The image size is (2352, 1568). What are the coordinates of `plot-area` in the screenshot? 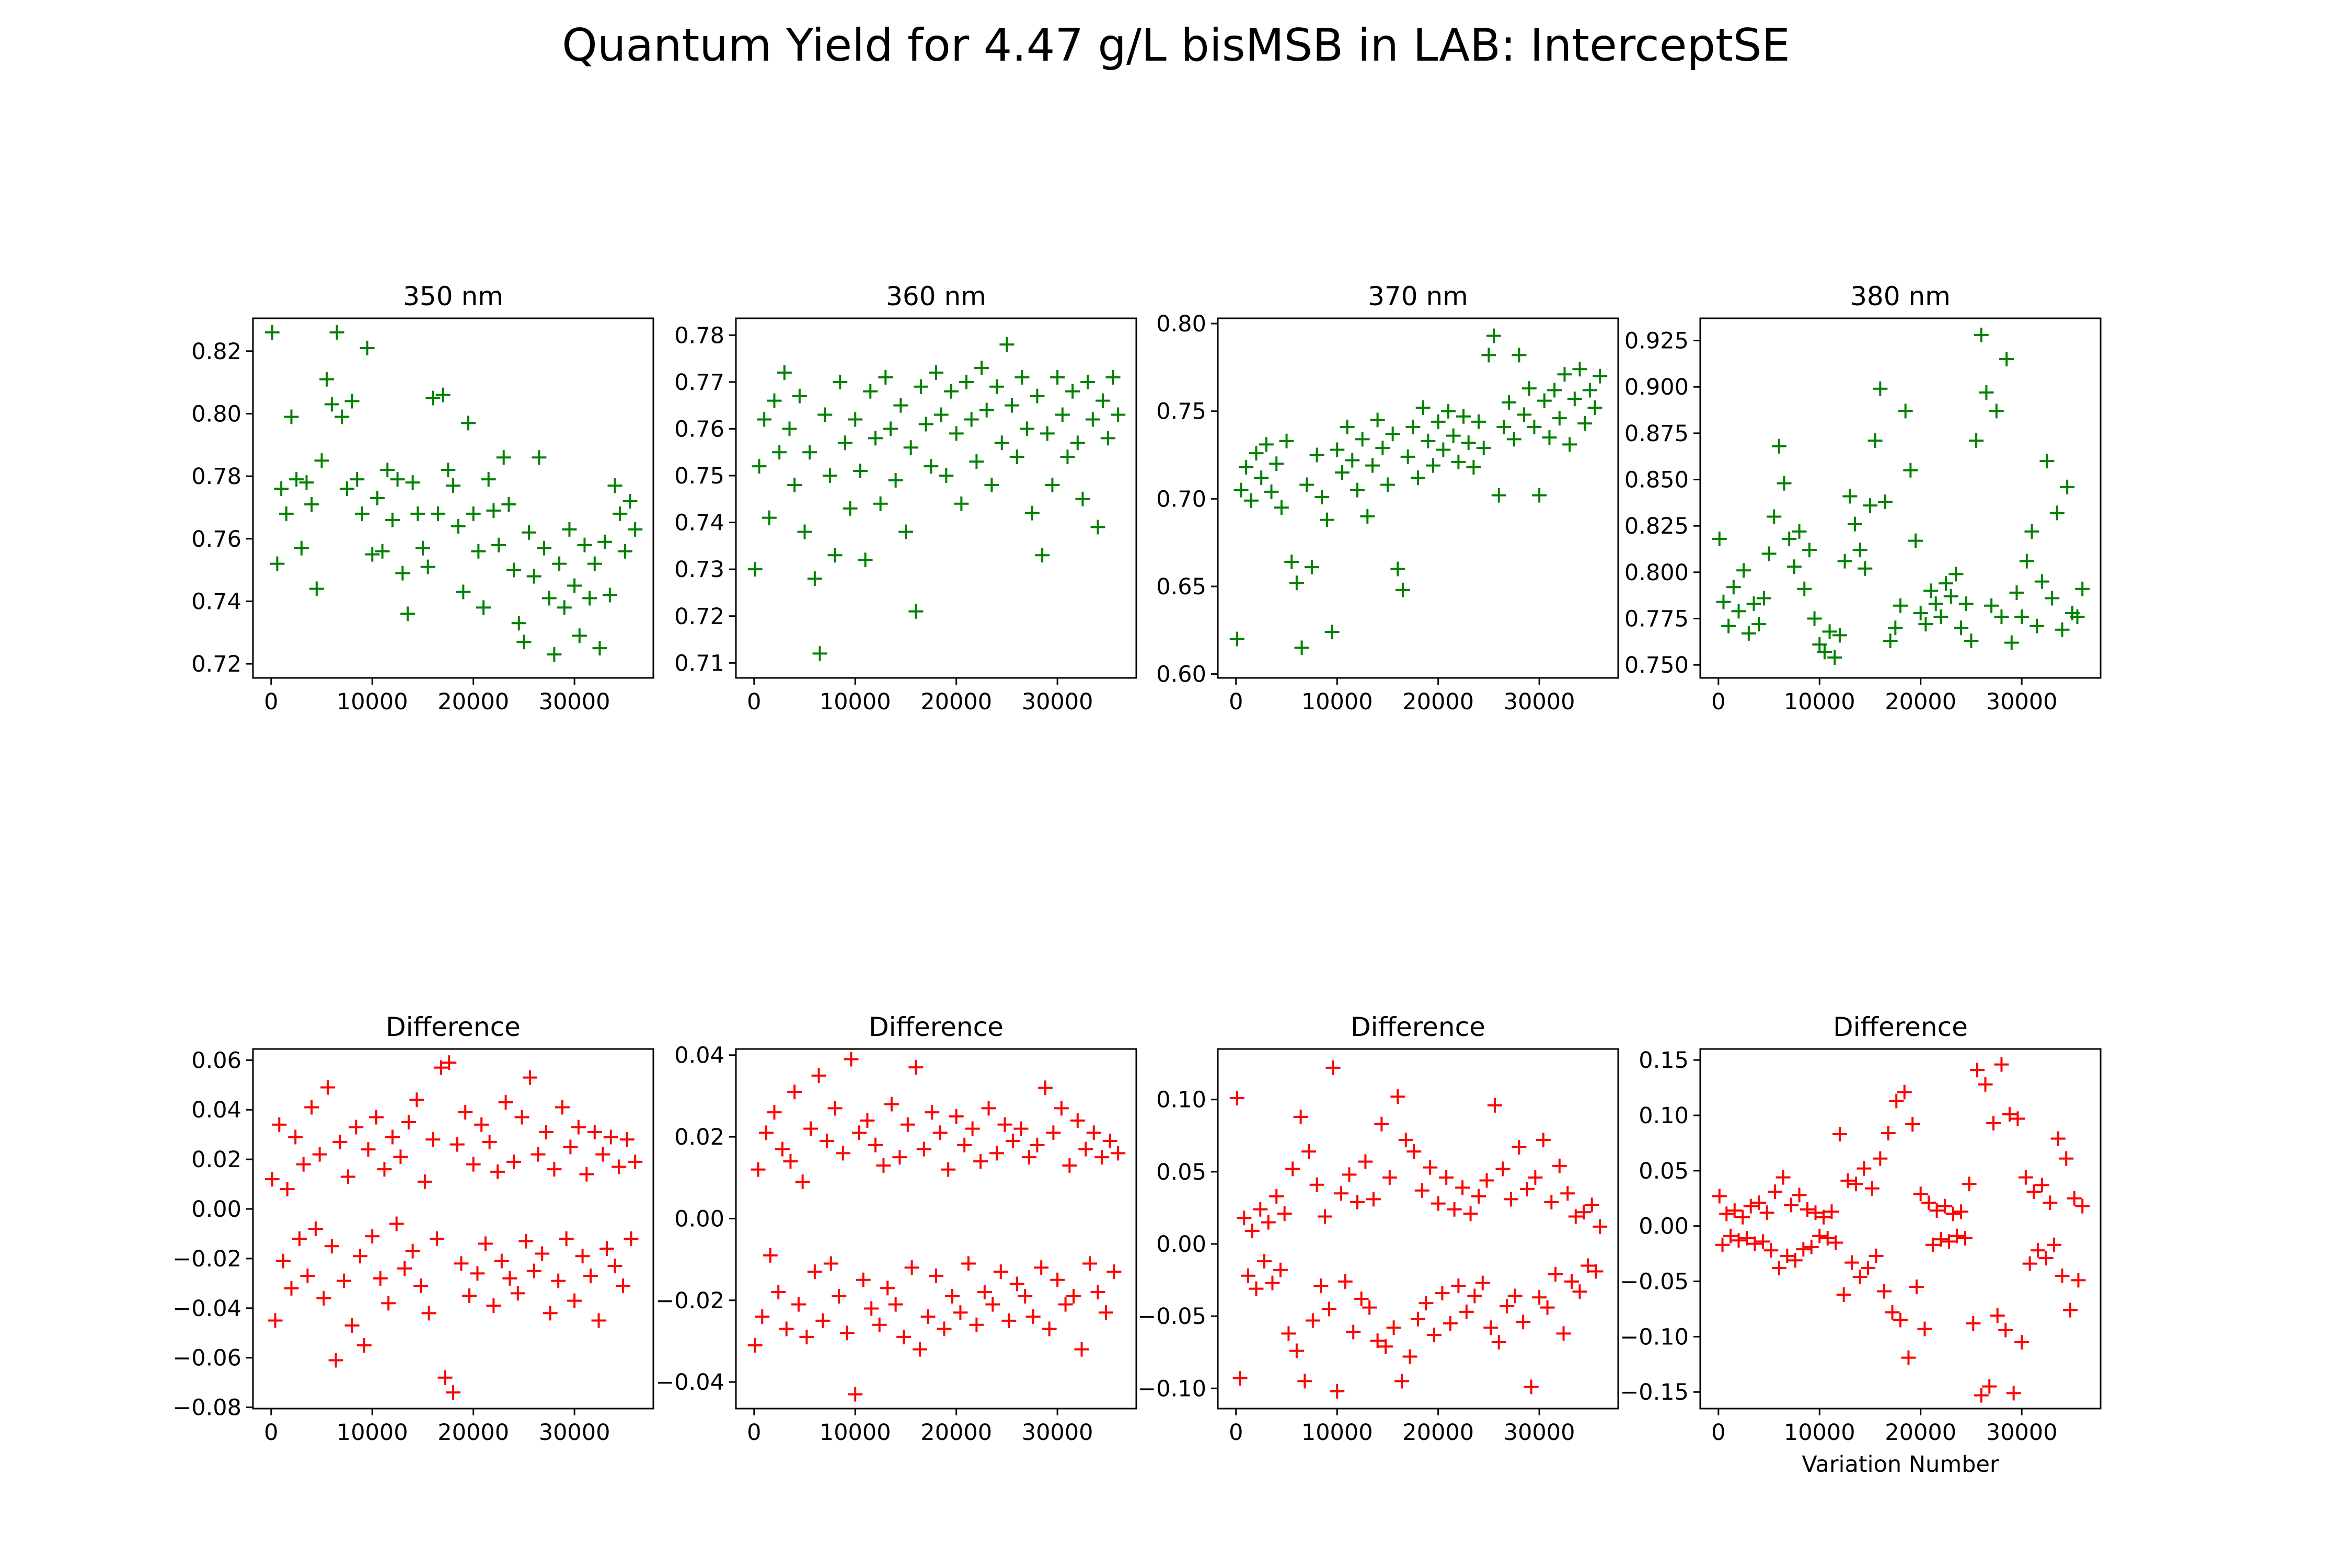 It's located at (936, 1229).